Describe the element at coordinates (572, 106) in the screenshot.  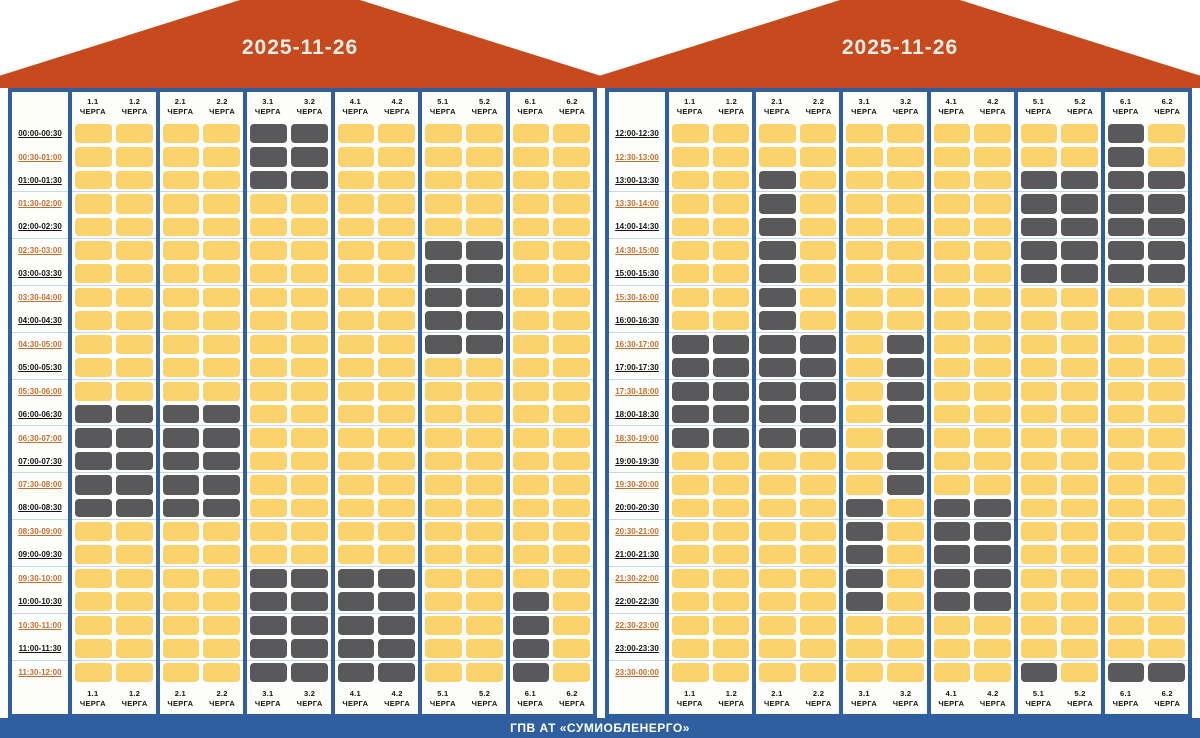
I see `queue-header-label: 6.2 ЧЕРГА` at that location.